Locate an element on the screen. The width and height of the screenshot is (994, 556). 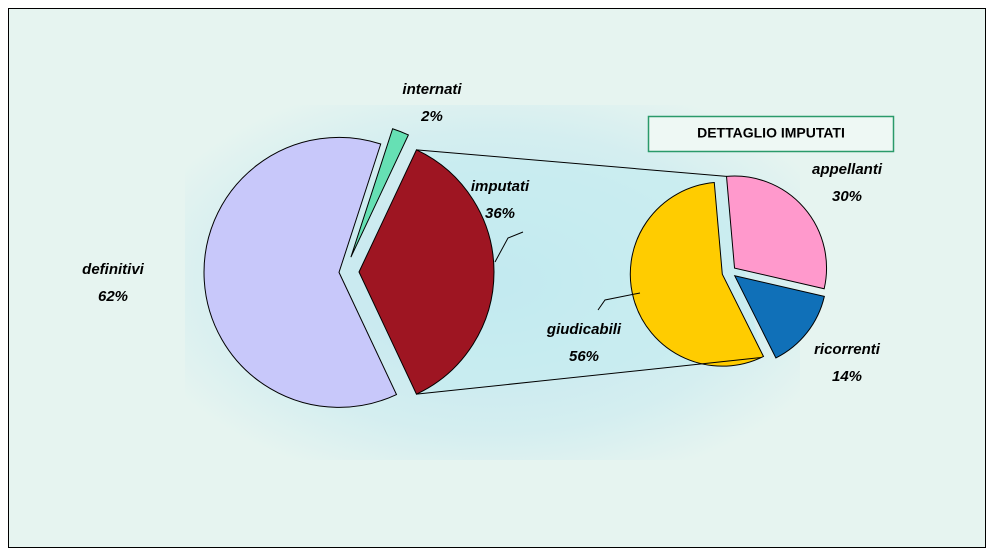
slice-label: internati is located at coordinates (432, 89).